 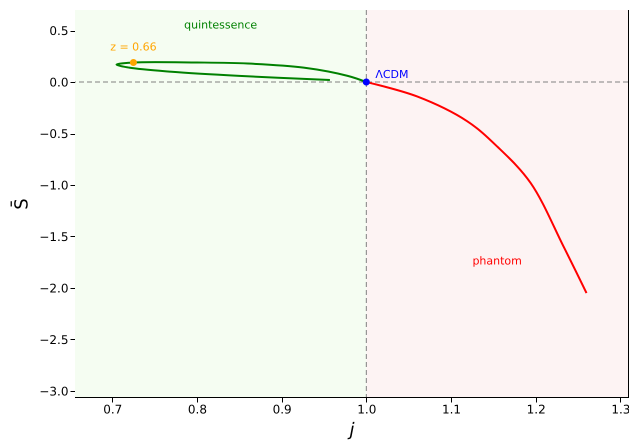 I want to click on y-tick-label: −1.0, so click(x=53, y=185).